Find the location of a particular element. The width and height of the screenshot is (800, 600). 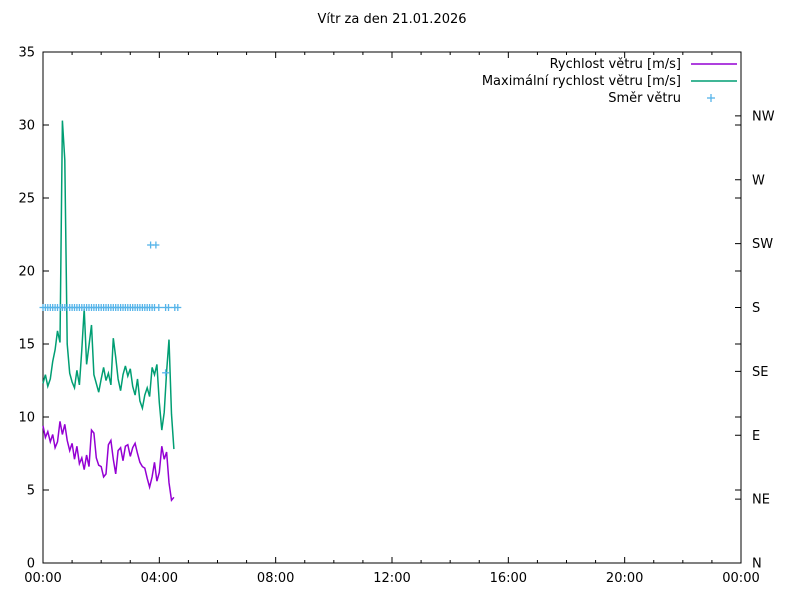

x-tick-label: 12:00 is located at coordinates (391, 578).